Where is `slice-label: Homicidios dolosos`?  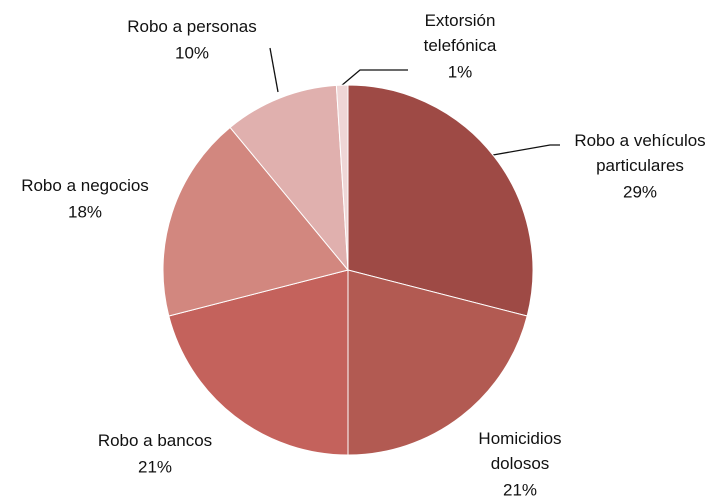
slice-label: Homicidios dolosos is located at coordinates (519, 451).